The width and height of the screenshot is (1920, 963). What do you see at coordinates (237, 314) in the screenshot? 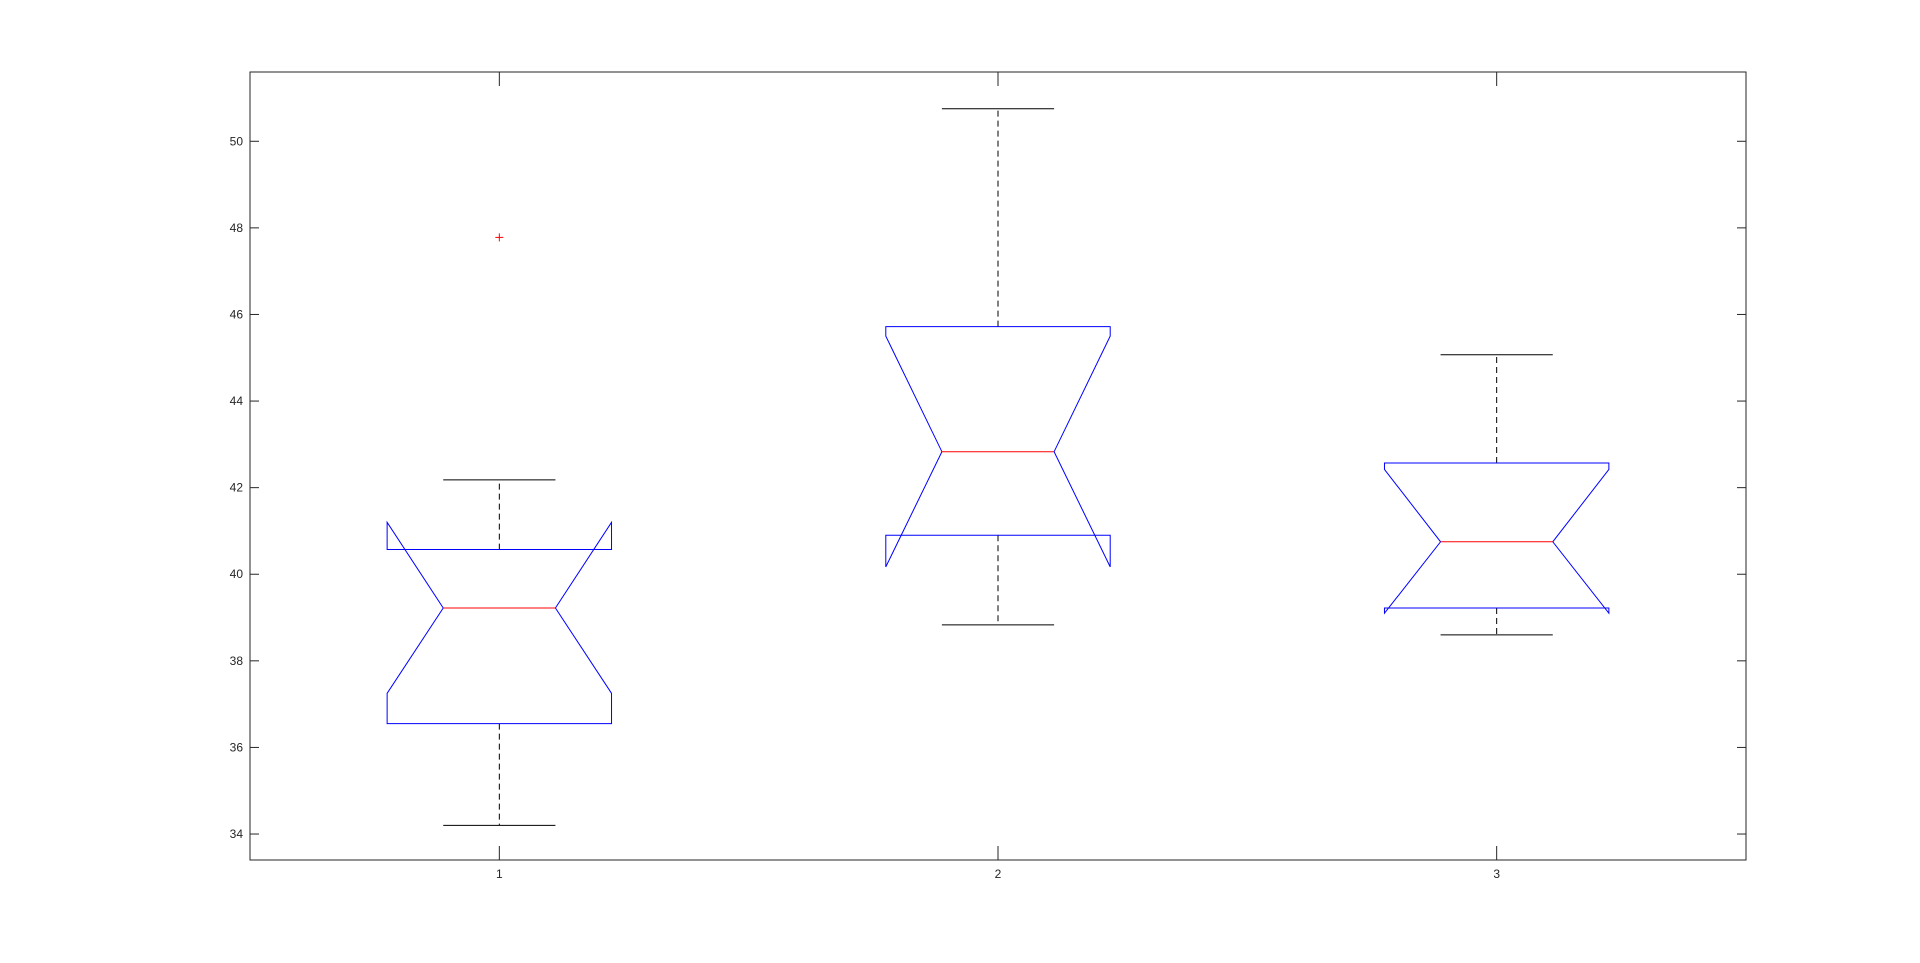
I see `y-tick-label: 46` at bounding box center [237, 314].